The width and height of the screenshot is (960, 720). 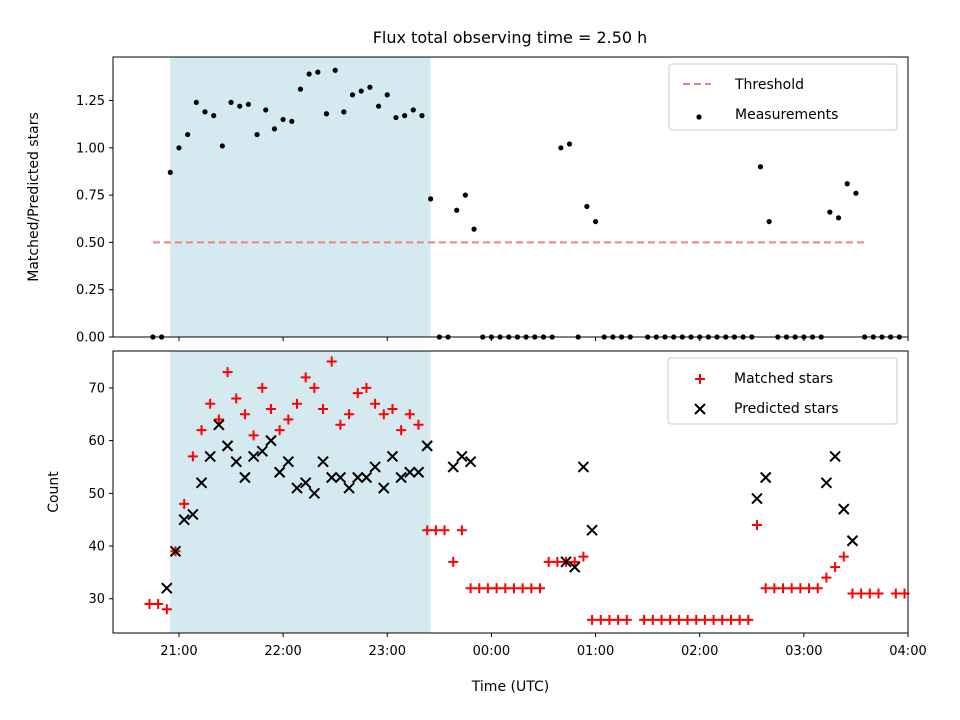 I want to click on x-tick-label: 23:00, so click(x=387, y=651).